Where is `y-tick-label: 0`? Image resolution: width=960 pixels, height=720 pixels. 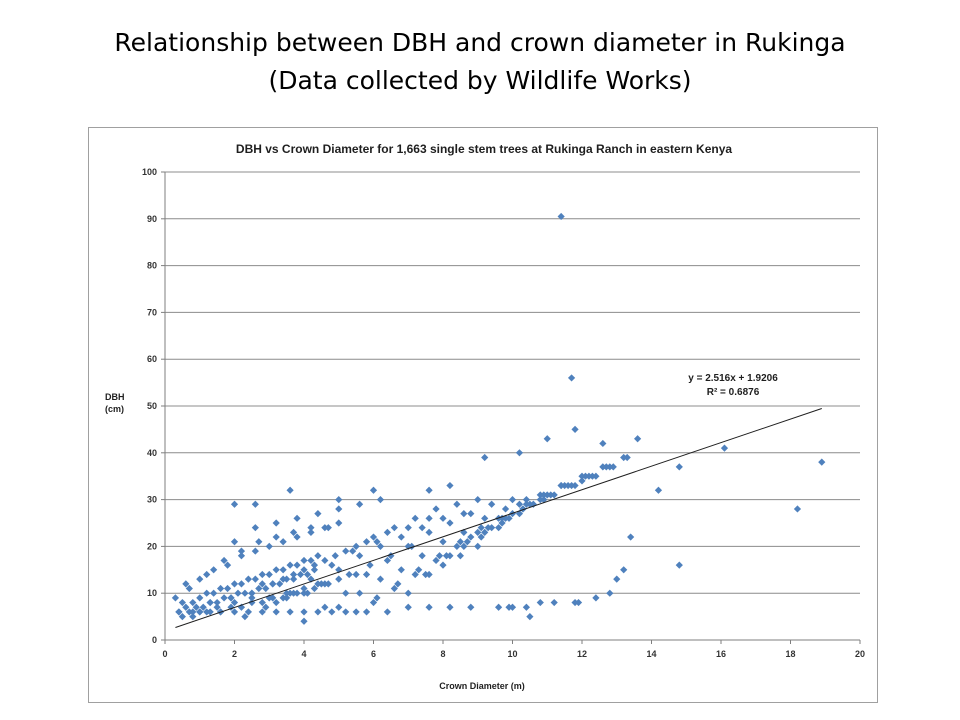
y-tick-label: 0 is located at coordinates (154, 640).